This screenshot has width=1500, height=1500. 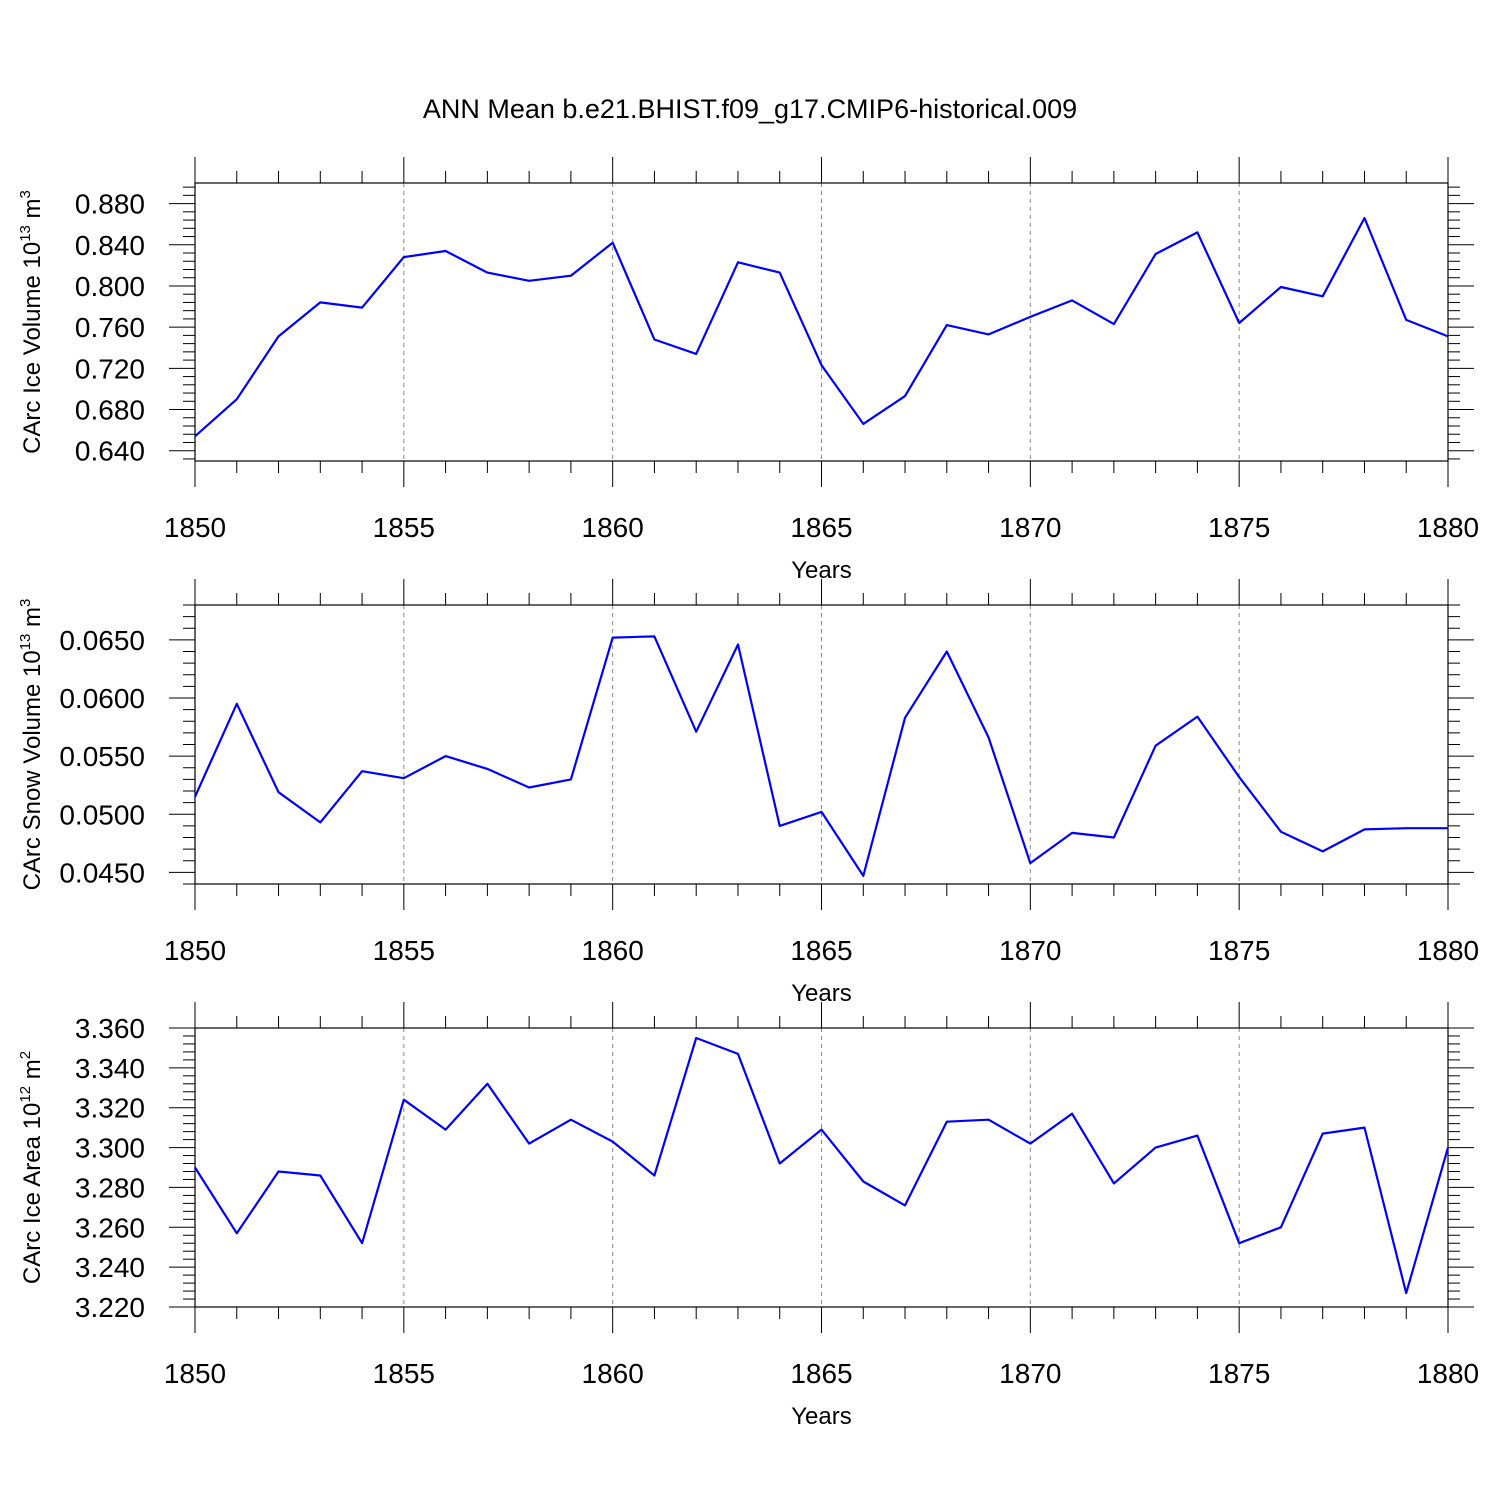 I want to click on y-tick-label: 0.0550, so click(x=102, y=756).